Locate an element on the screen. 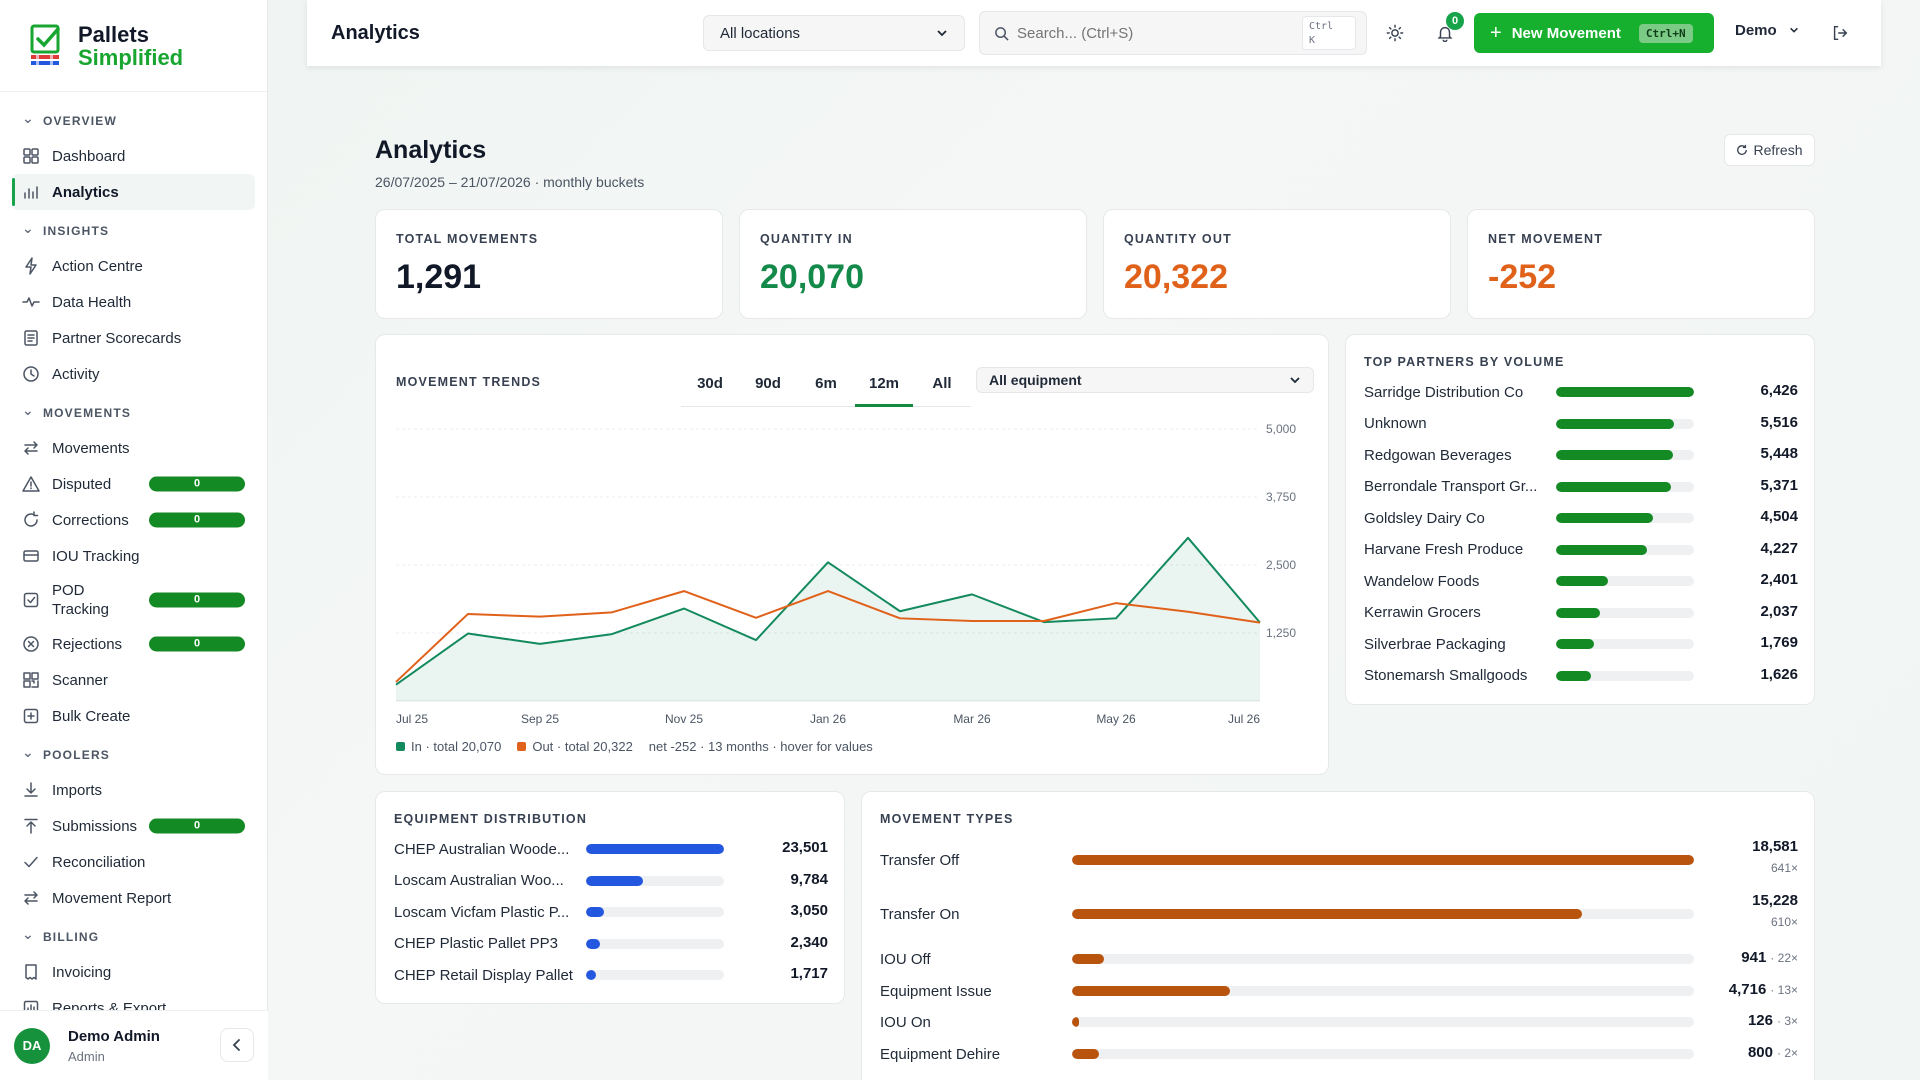 Image resolution: width=1920 pixels, height=1080 pixels. partner-row: Silverbrae Packaging 1,769 is located at coordinates (1581, 644).